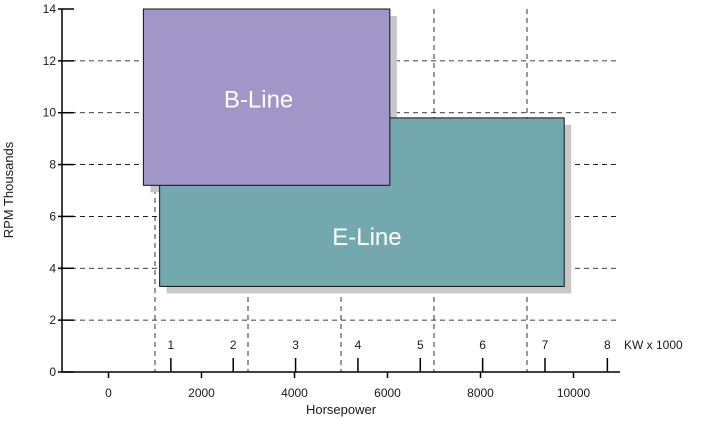 This screenshot has height=425, width=707. I want to click on region-label-e-line: E-Line, so click(366, 237).